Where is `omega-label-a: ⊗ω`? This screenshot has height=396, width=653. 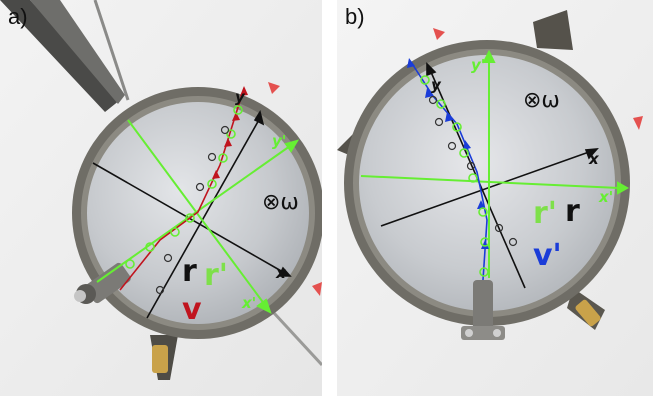
omega-label-a: ⊗ω is located at coordinates (280, 202).